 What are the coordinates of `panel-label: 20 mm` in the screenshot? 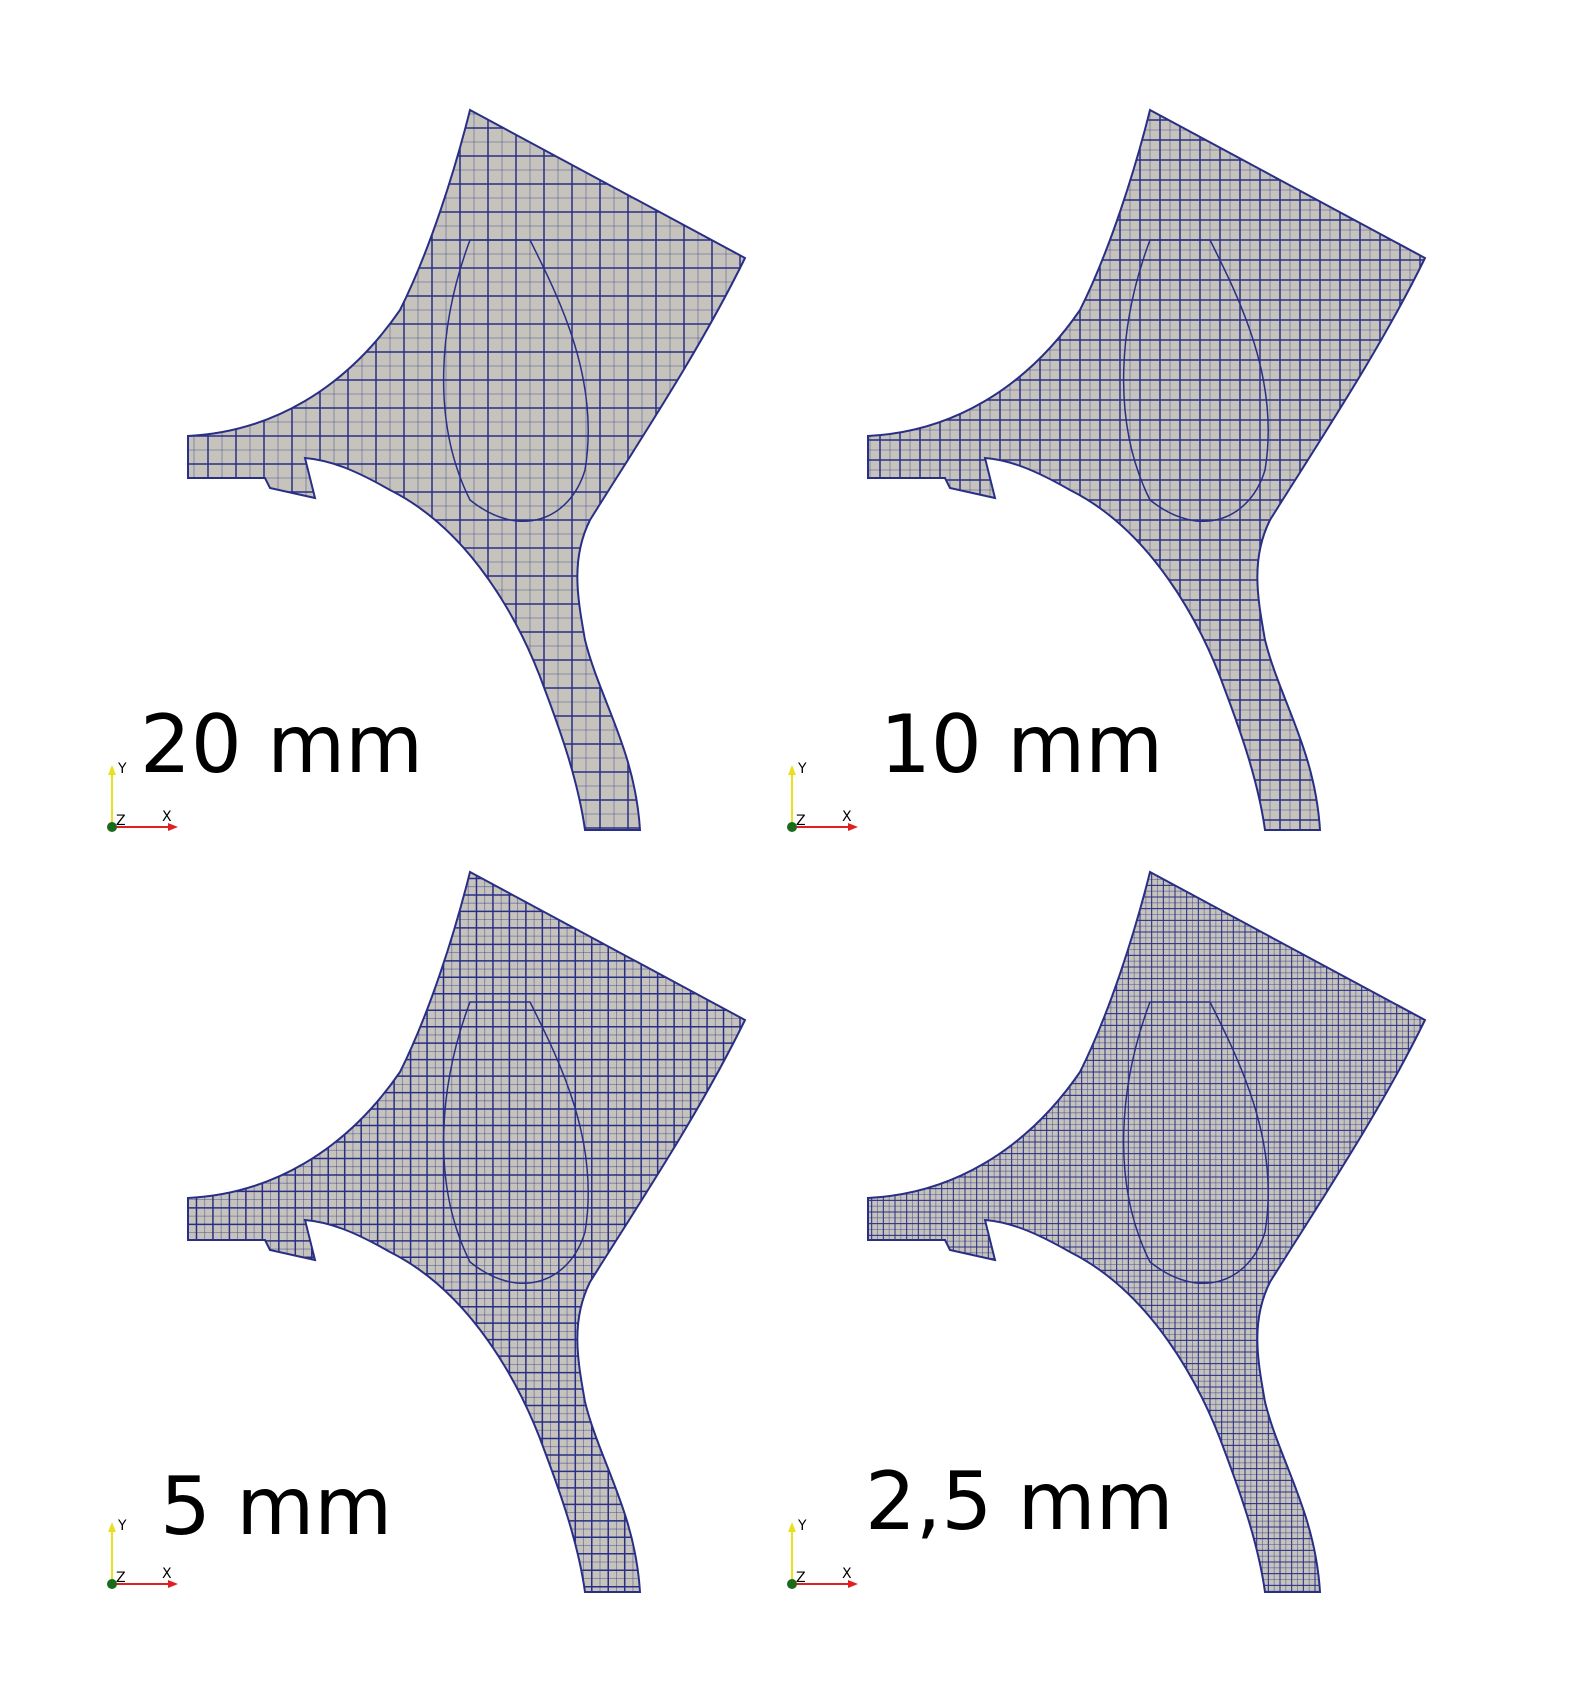 It's located at (282, 744).